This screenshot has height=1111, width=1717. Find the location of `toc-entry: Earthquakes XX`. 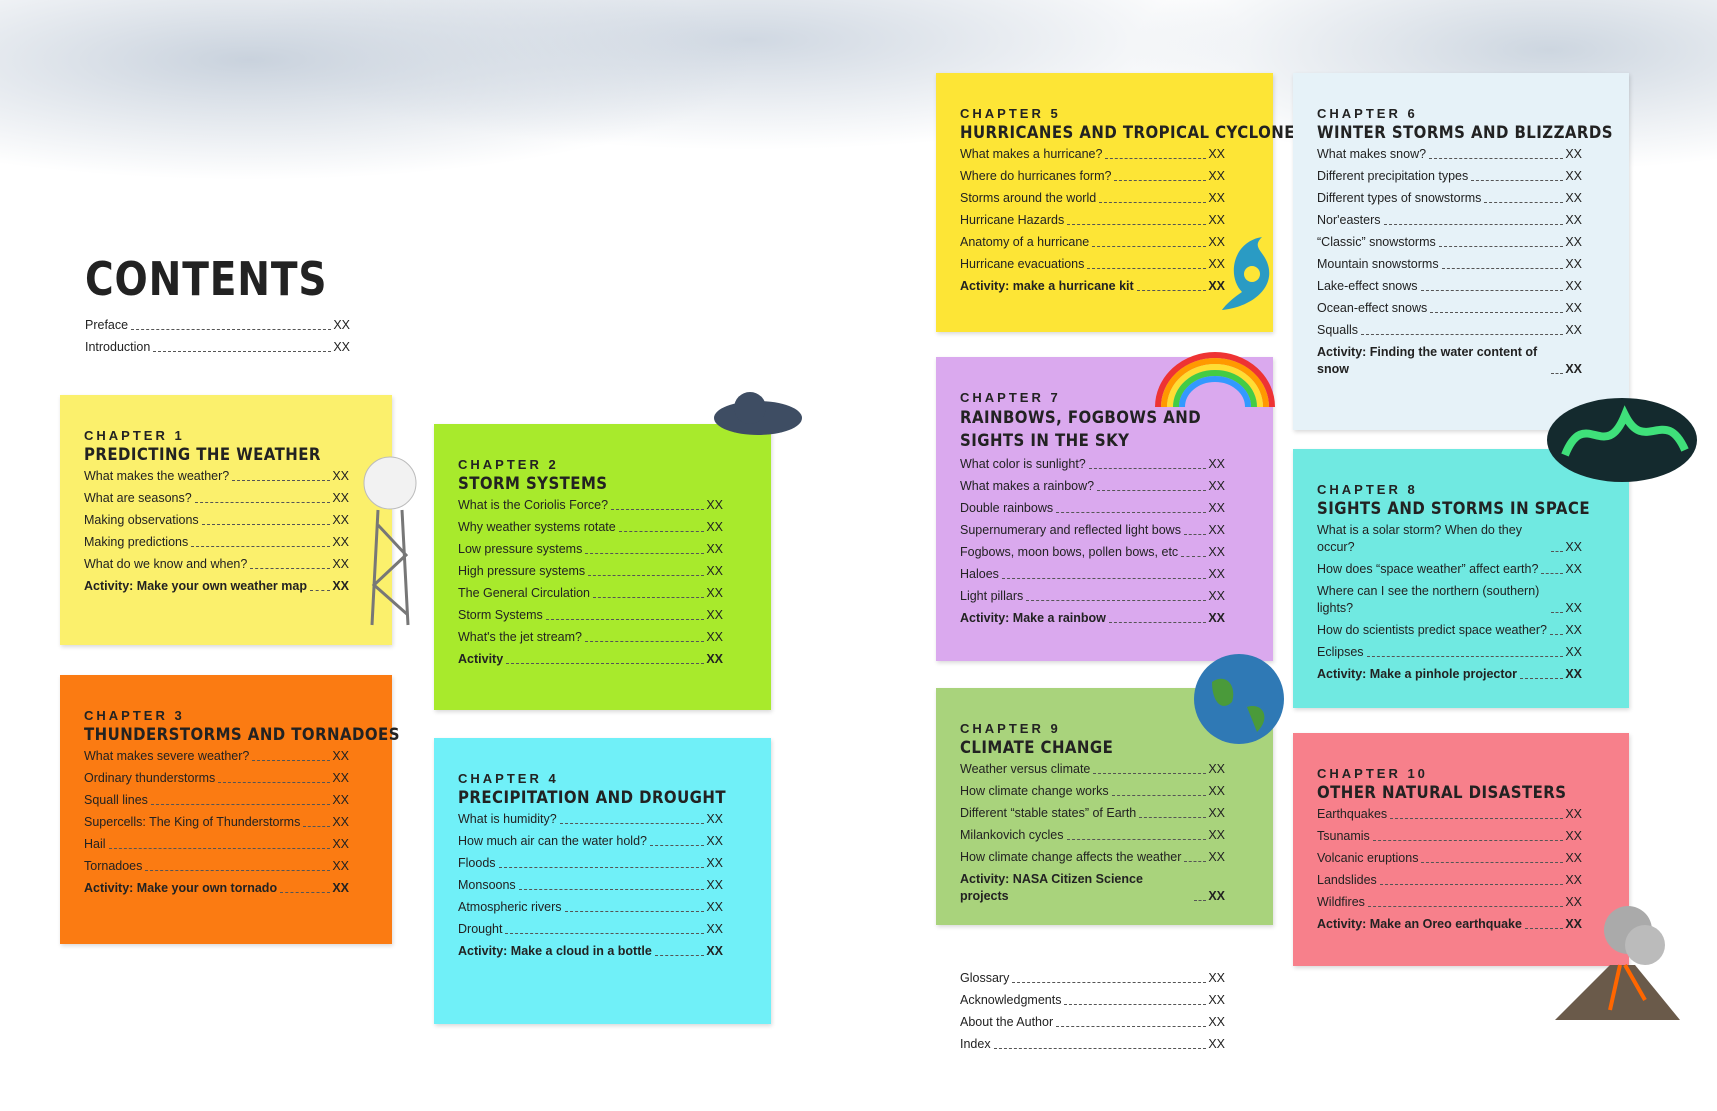

toc-entry: Earthquakes XX is located at coordinates (1449, 814).